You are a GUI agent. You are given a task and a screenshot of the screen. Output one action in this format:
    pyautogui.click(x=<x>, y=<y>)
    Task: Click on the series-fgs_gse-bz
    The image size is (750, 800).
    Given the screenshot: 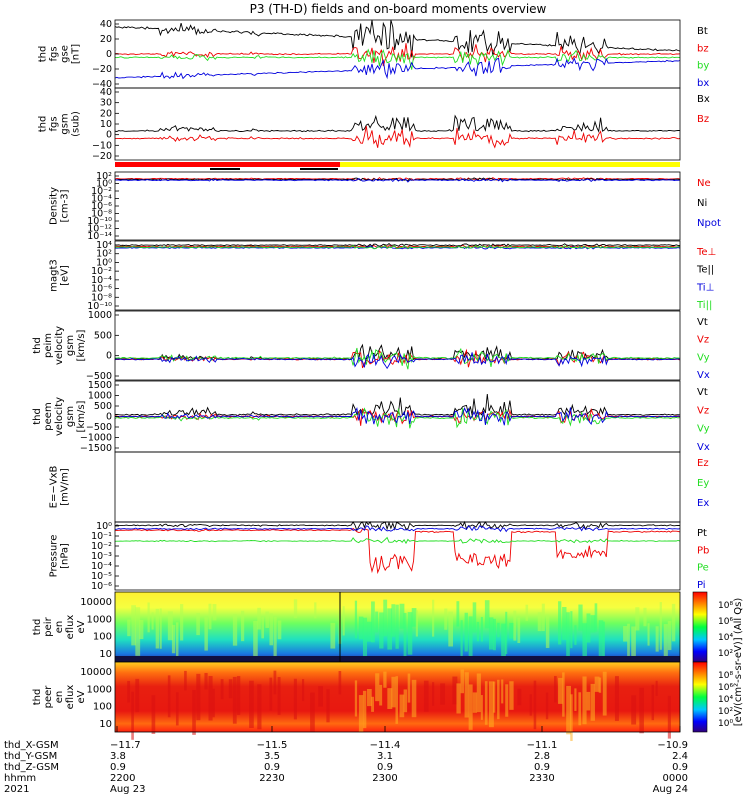 What is the action you would take?
    pyautogui.click(x=397, y=55)
    